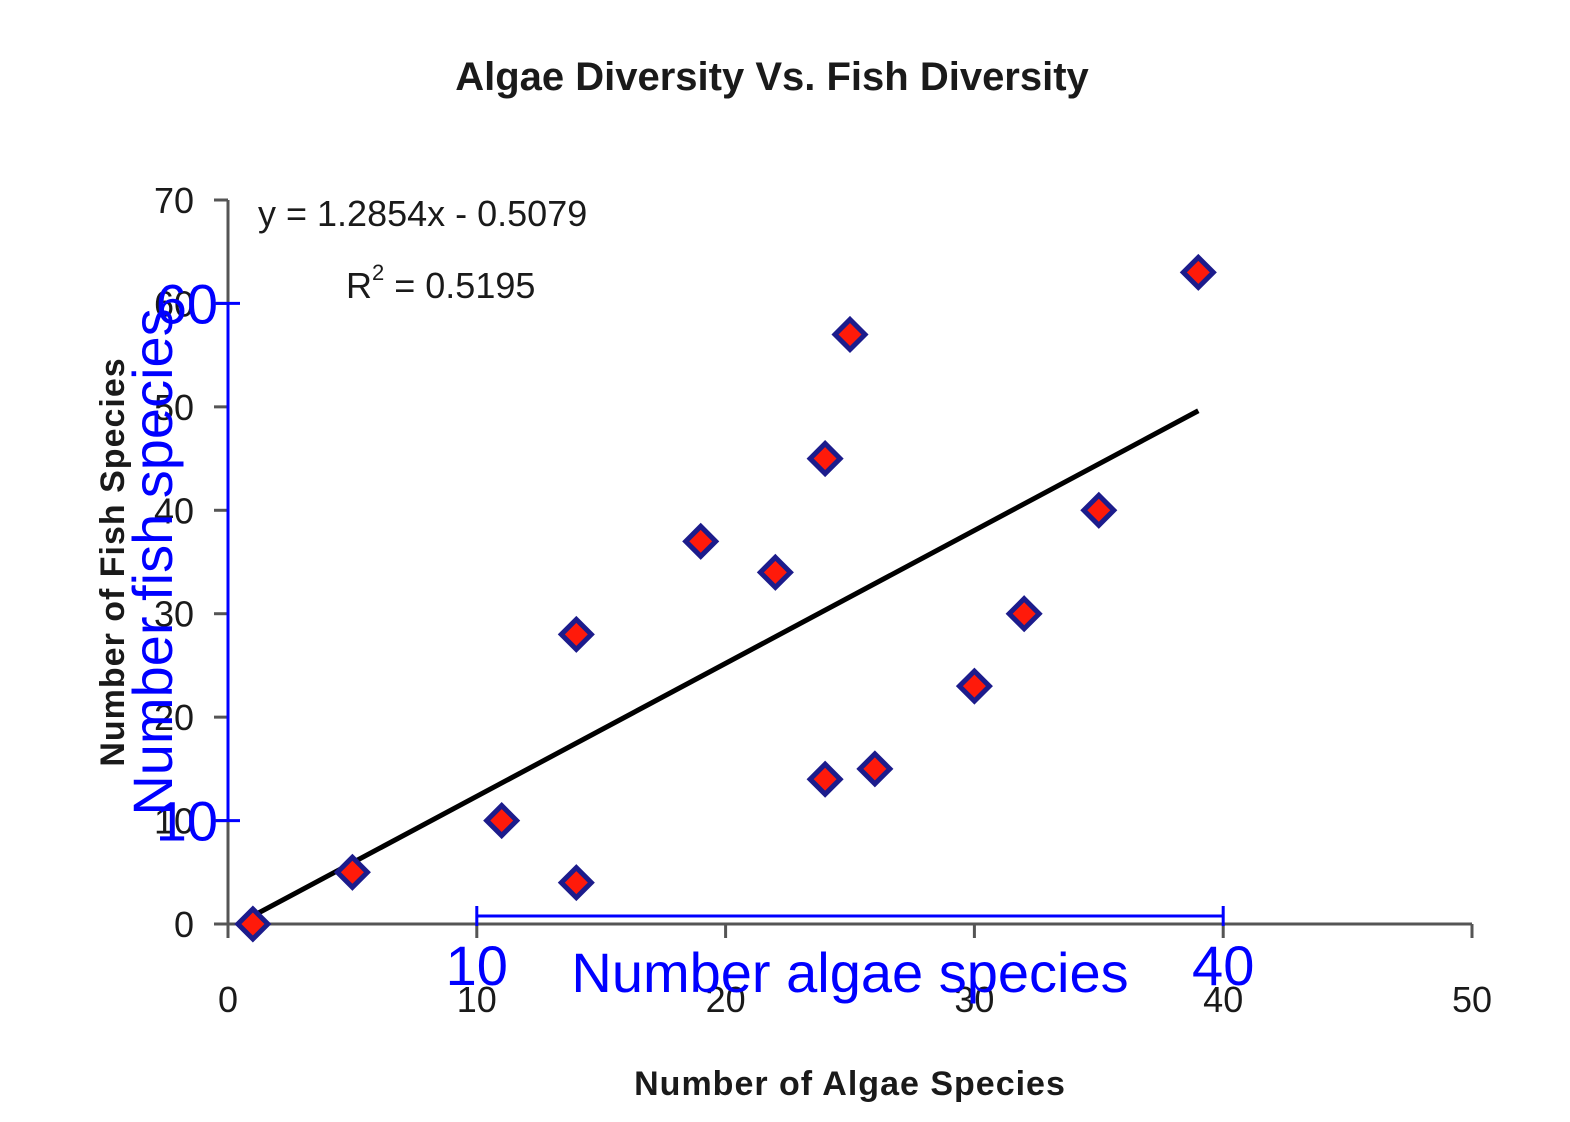 This screenshot has width=1570, height=1122. Describe the element at coordinates (152, 561) in the screenshot. I see `overlay-y-title: Number fish species` at that location.